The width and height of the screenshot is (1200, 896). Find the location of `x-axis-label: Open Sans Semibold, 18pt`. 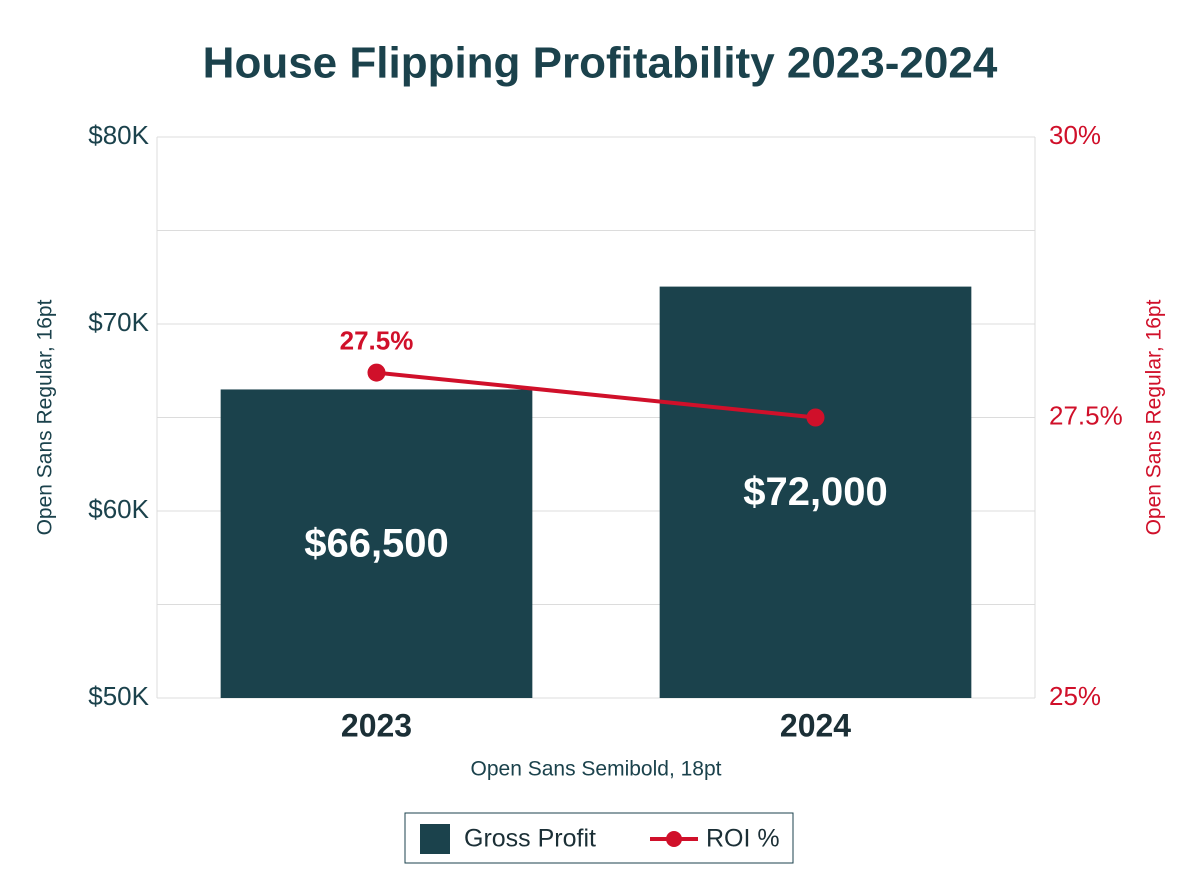

x-axis-label: Open Sans Semibold, 18pt is located at coordinates (596, 769).